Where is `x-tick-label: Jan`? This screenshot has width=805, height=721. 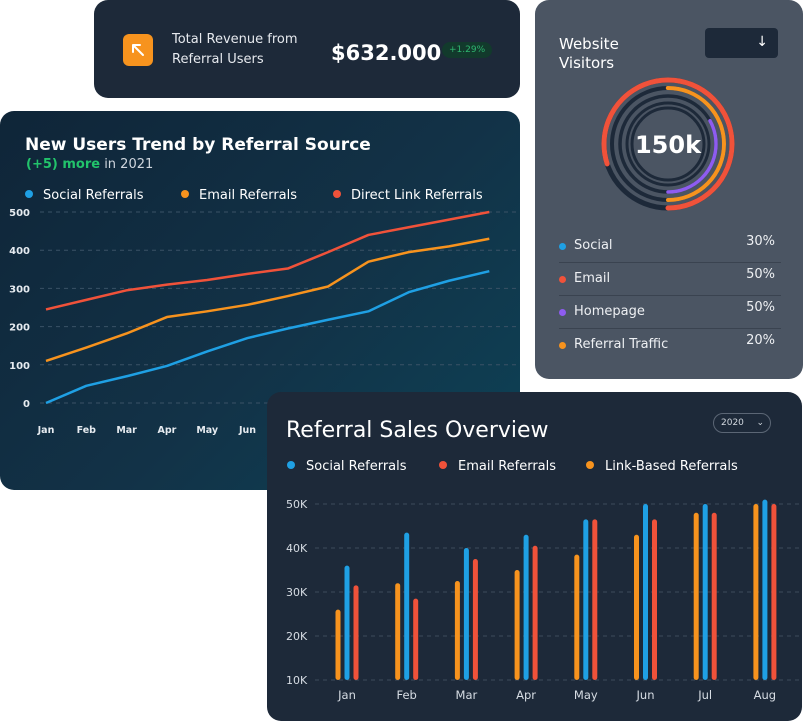 x-tick-label: Jan is located at coordinates (46, 430).